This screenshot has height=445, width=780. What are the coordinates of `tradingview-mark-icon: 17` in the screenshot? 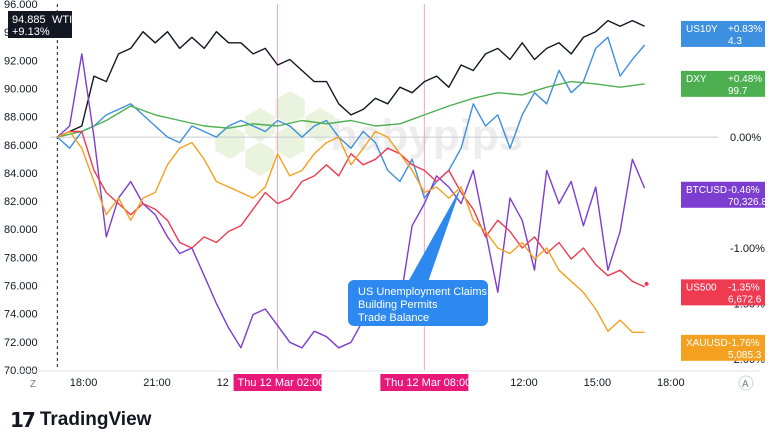 It's located at (23, 420).